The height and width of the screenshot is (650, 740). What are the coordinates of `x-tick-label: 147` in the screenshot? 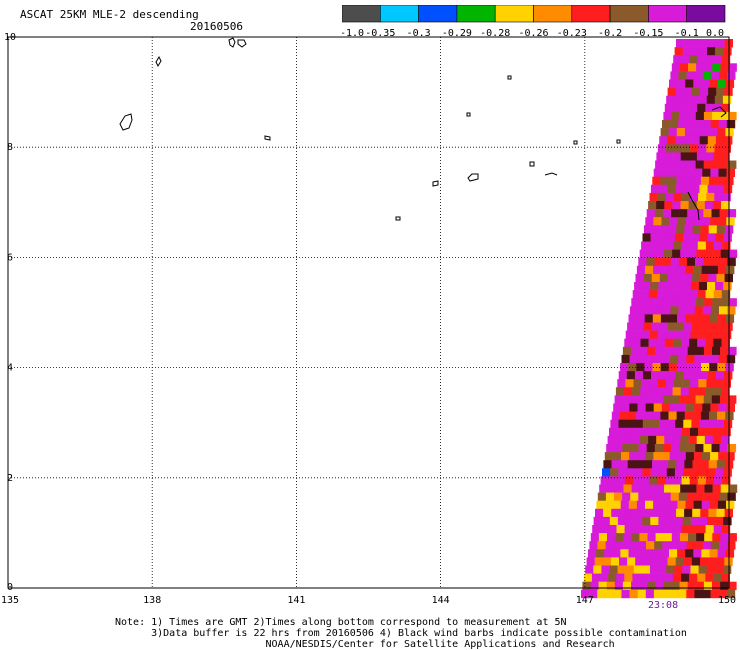 It's located at (585, 600).